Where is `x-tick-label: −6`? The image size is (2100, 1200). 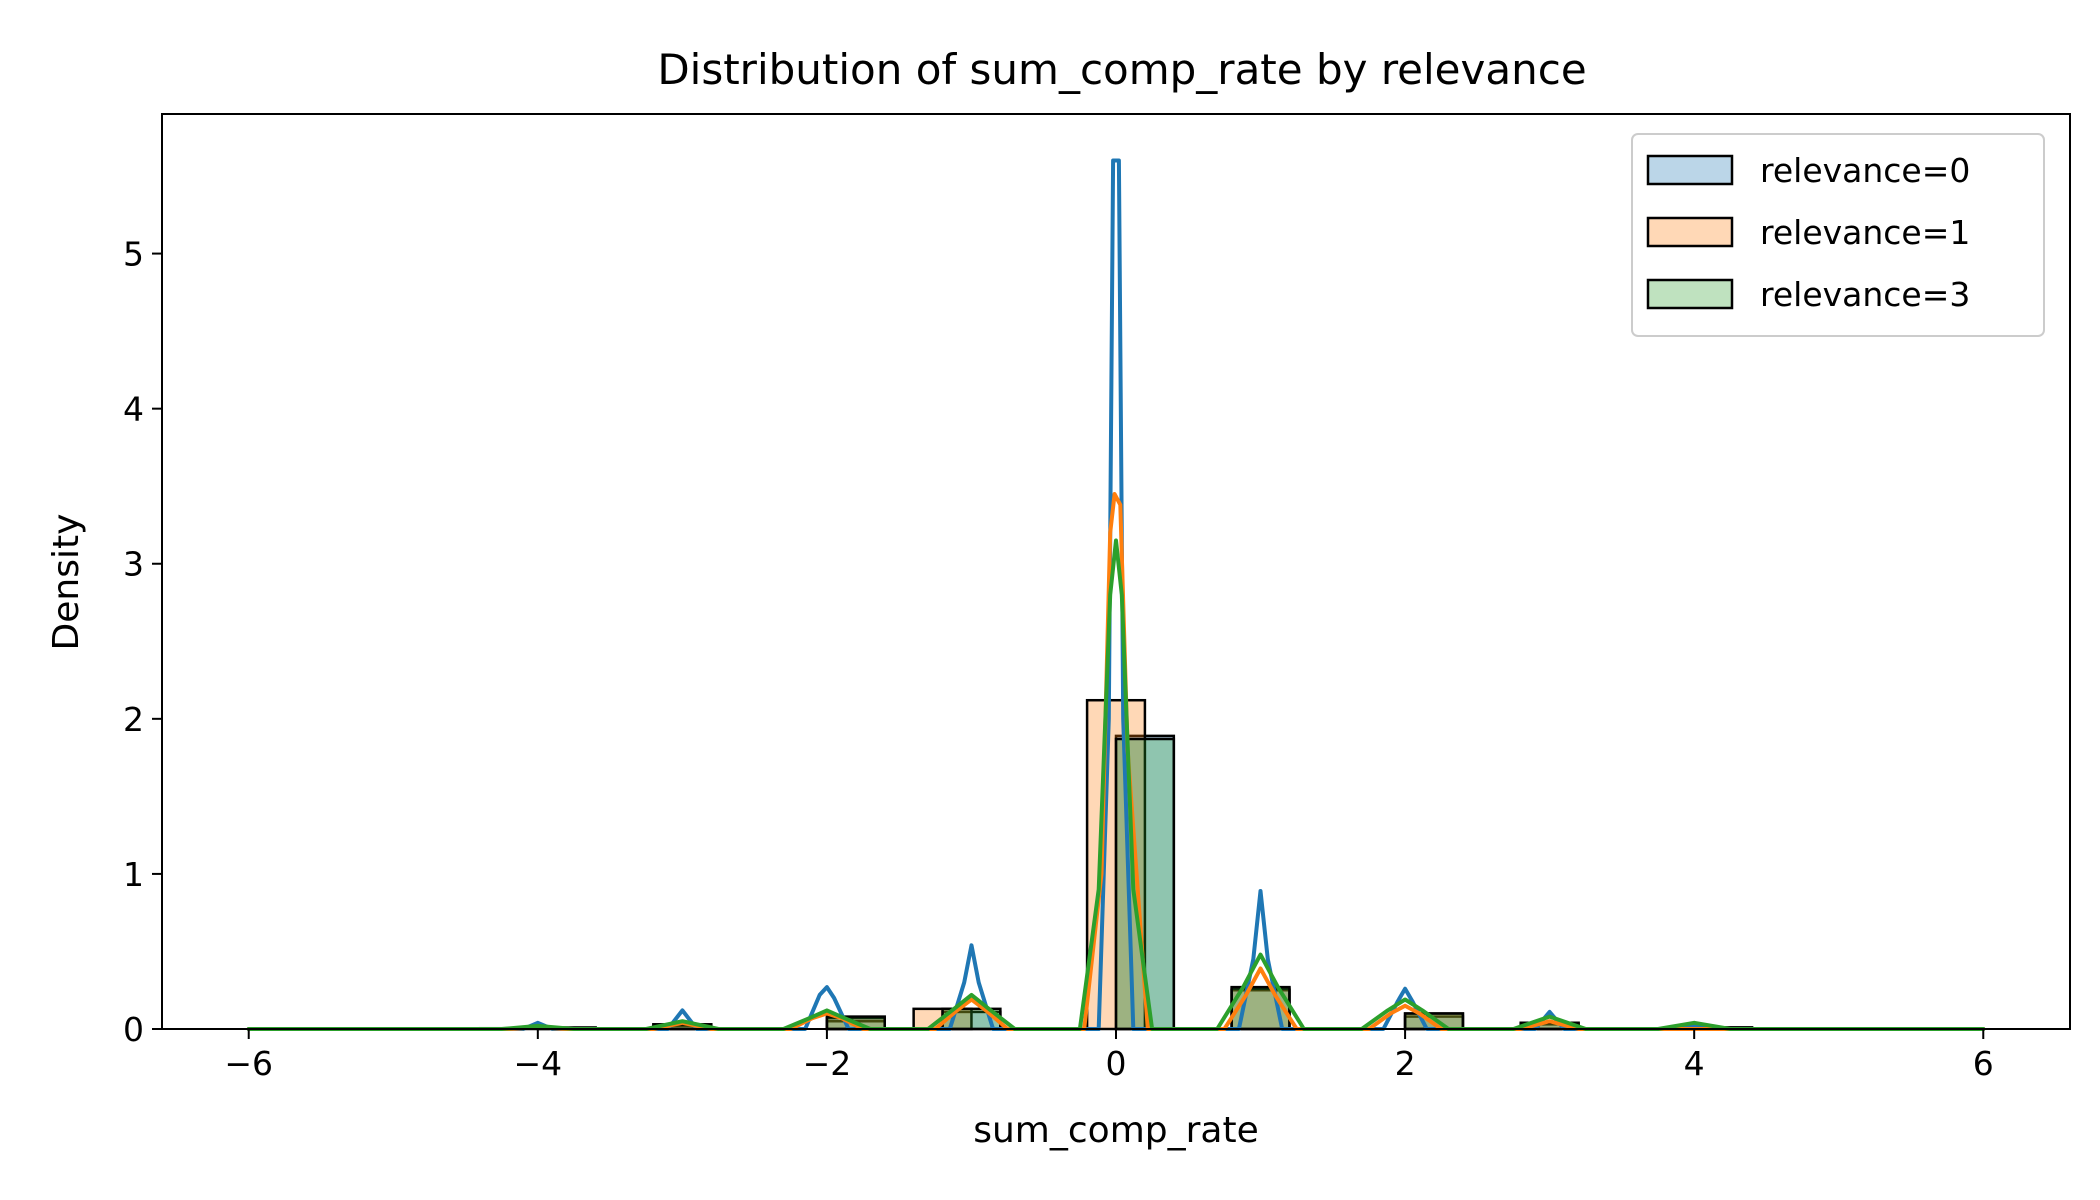 x-tick-label: −6 is located at coordinates (248, 1063).